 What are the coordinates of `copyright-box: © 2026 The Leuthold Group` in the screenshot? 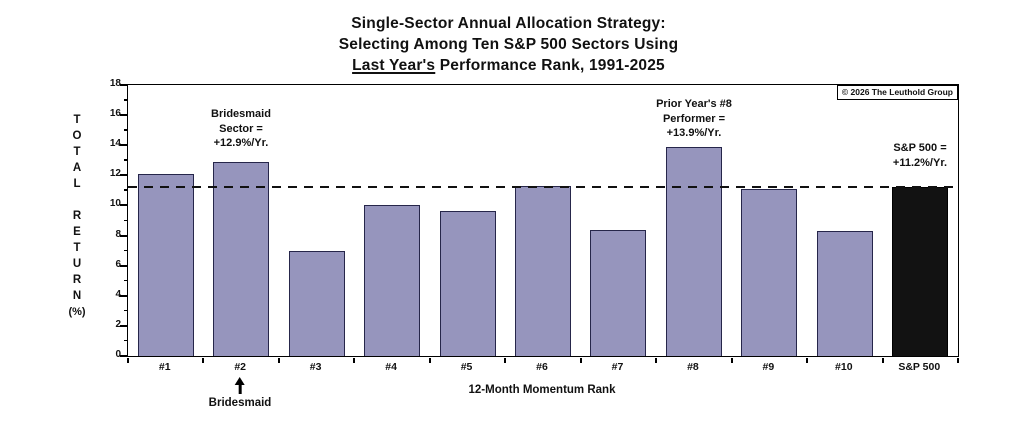 It's located at (897, 92).